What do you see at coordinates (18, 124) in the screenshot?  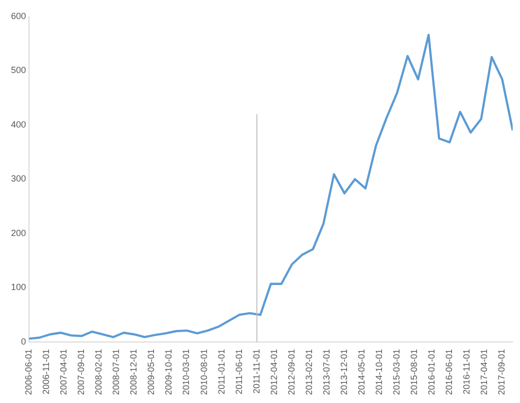 I see `y-tick-label: 400` at bounding box center [18, 124].